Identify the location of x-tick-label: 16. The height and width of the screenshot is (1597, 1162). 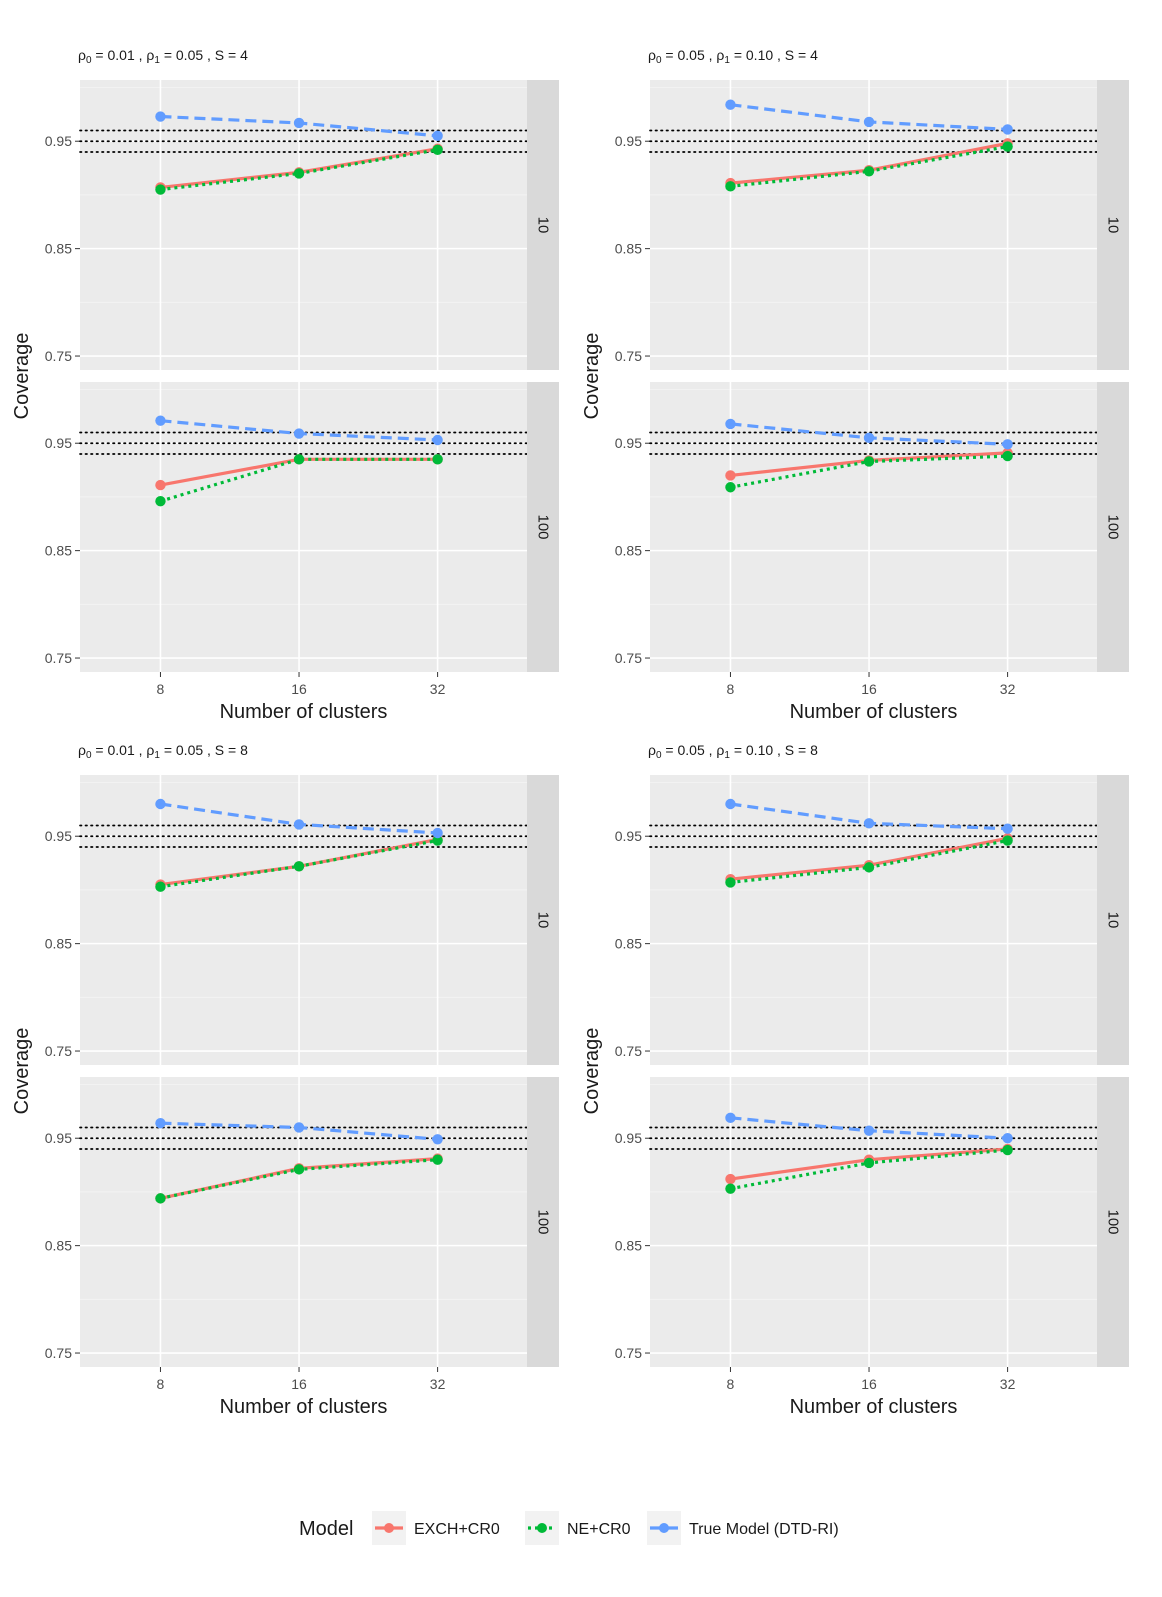
(299, 1384).